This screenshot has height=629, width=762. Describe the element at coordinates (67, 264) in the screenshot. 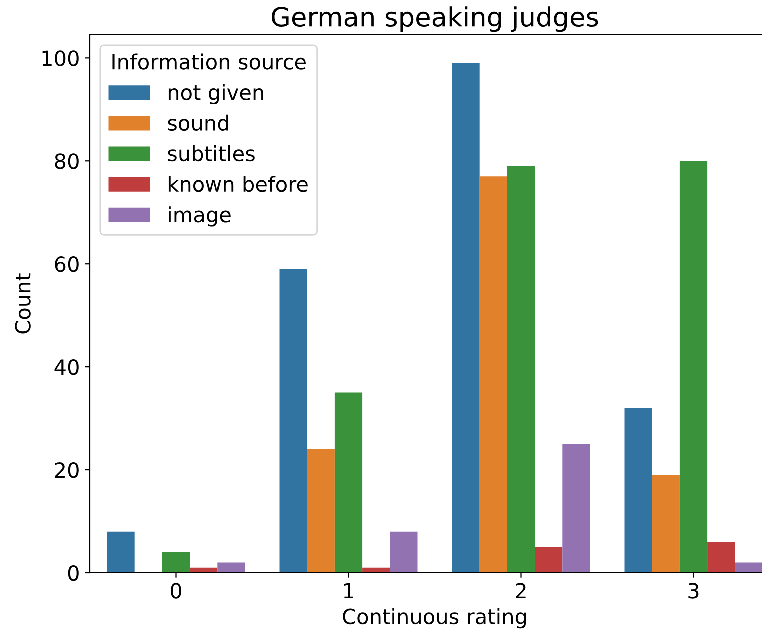

I see `y-tick-label: 60` at that location.